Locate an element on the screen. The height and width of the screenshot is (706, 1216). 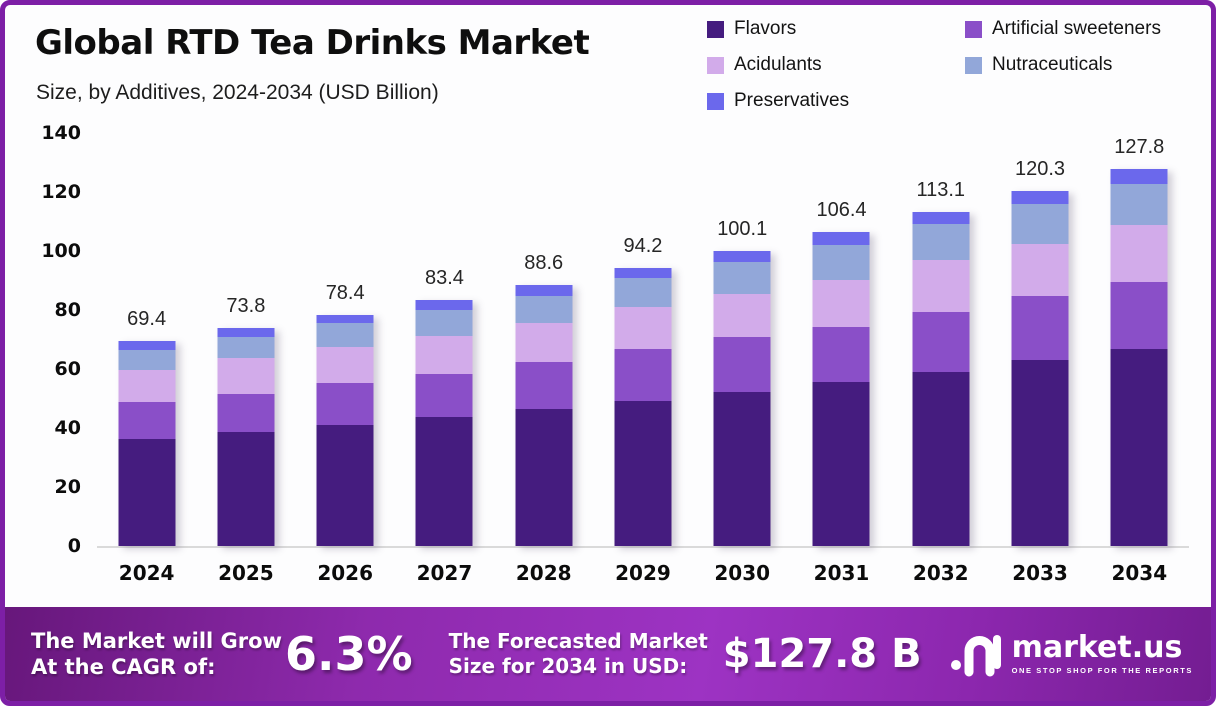
x-tick-label-2025: 2025 is located at coordinates (246, 573).